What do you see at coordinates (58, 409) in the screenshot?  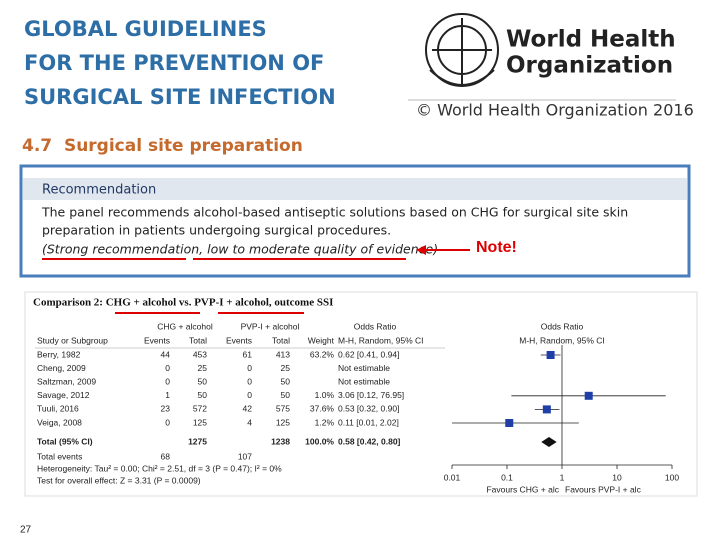 I see `table-cell: Tuuli, 2016` at bounding box center [58, 409].